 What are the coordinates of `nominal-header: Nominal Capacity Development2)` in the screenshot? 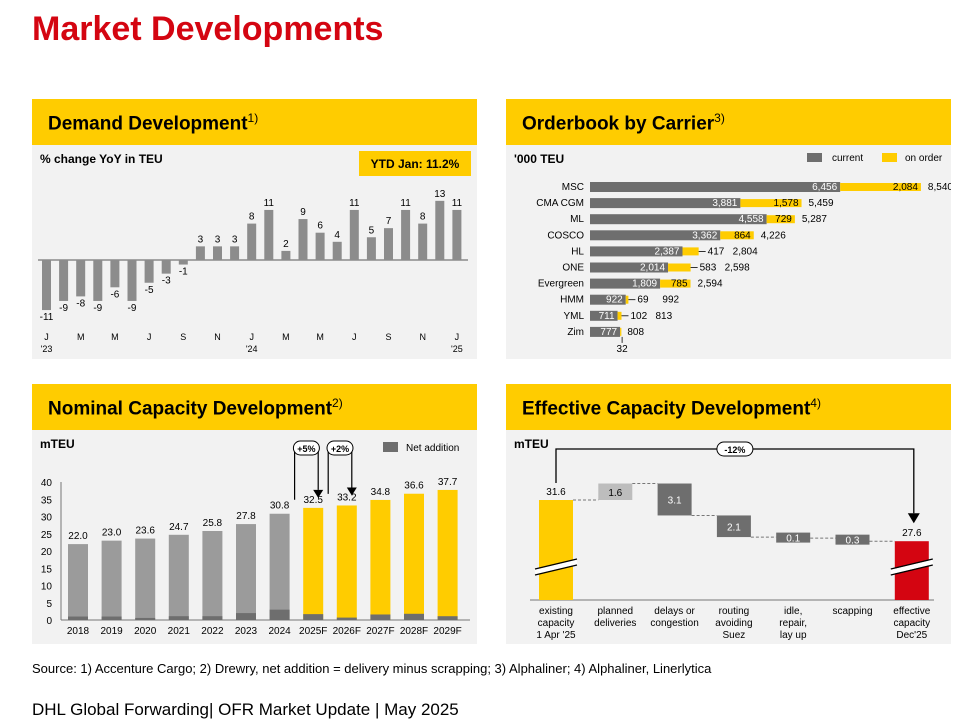 It's located at (254, 407).